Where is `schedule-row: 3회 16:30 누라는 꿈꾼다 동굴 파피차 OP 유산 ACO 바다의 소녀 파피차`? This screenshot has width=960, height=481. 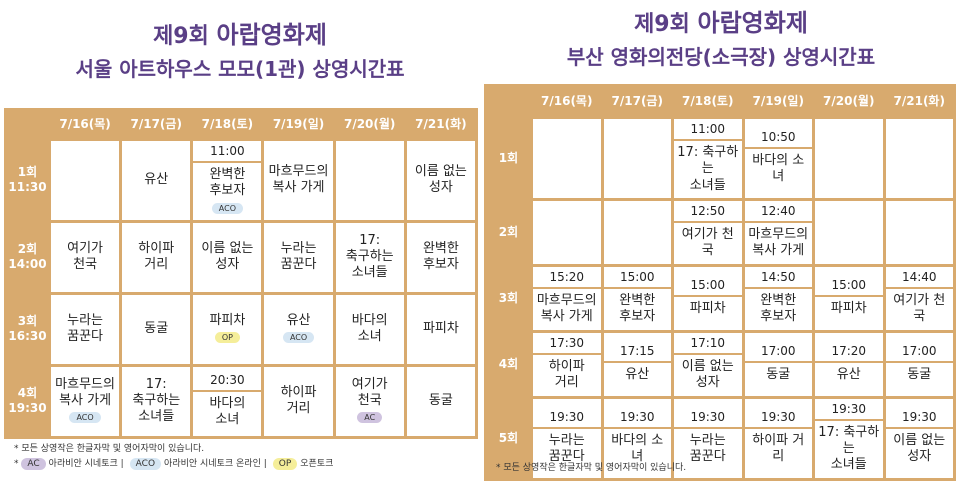
schedule-row: 3회 16:30 누라는 꿈꾼다 동굴 파피차 OP 유산 ACO 바다의 소녀 파피차 is located at coordinates (241, 329).